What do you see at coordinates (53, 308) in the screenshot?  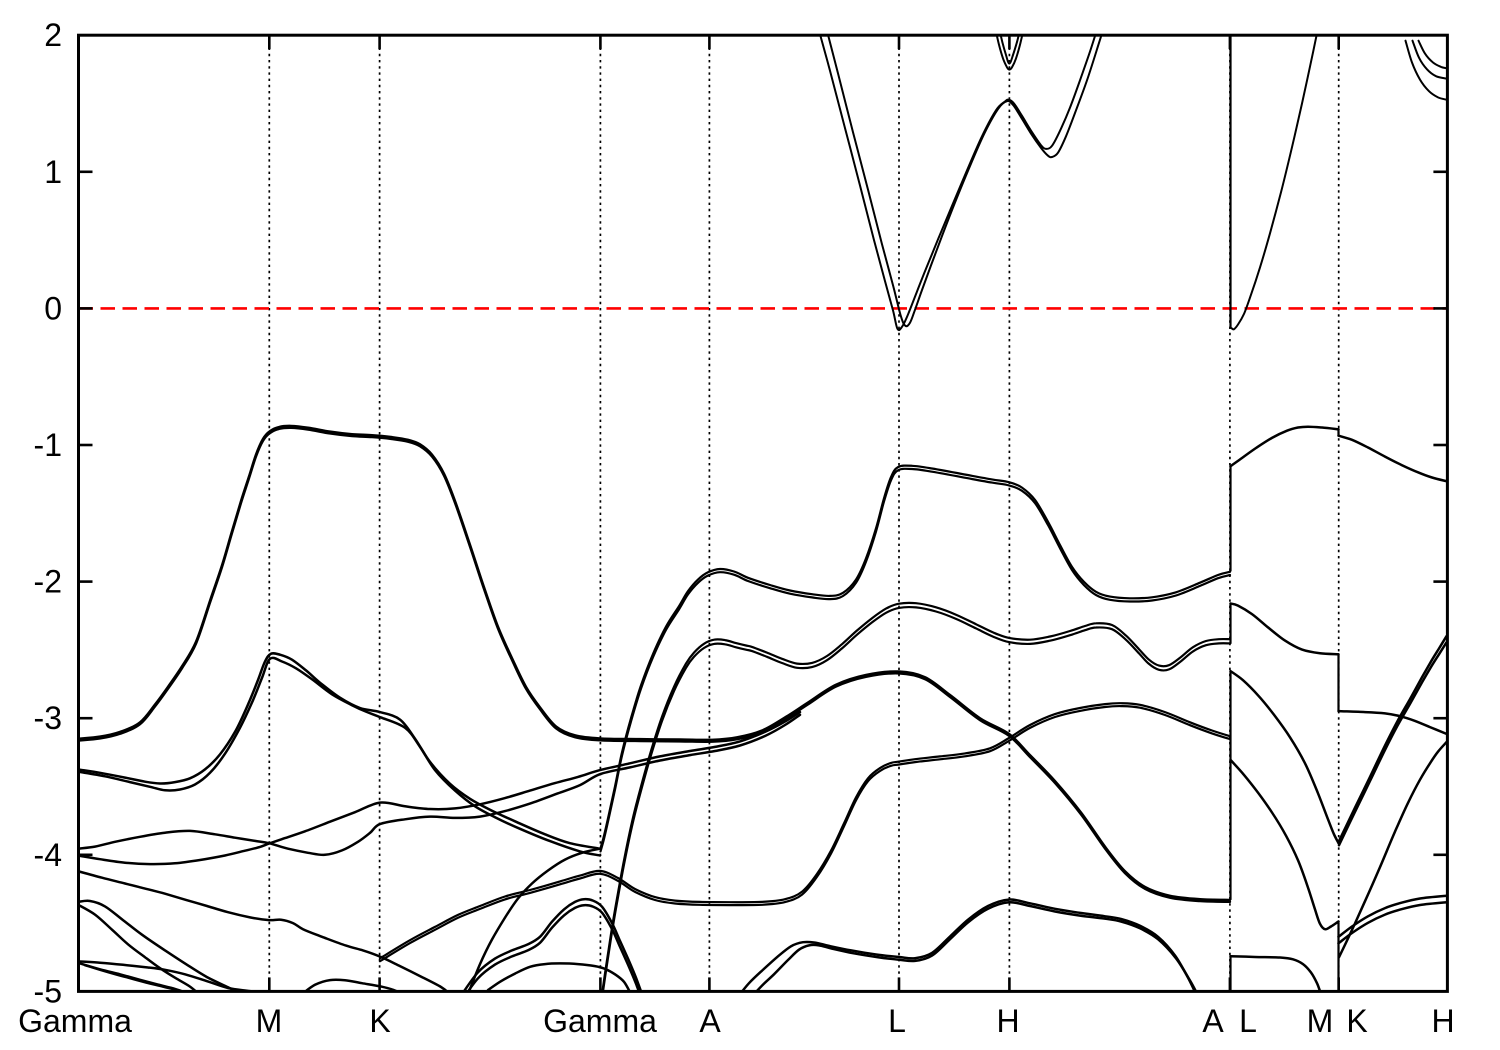 I see `svg-text: 0` at bounding box center [53, 308].